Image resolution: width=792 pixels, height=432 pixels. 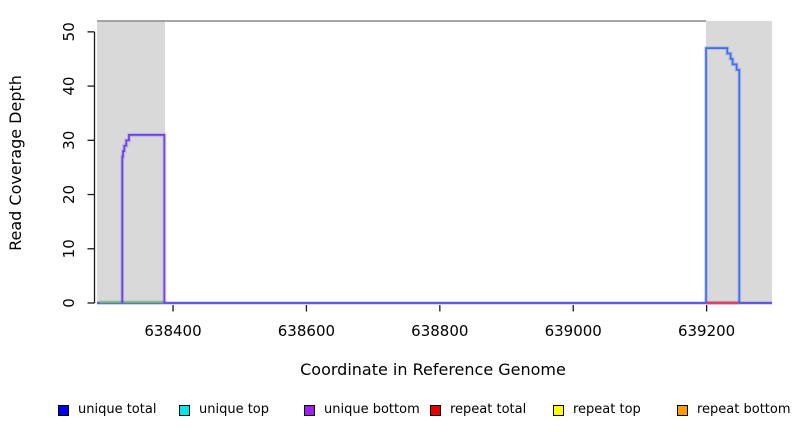 I want to click on legend-label: repeat bottom, so click(x=744, y=409).